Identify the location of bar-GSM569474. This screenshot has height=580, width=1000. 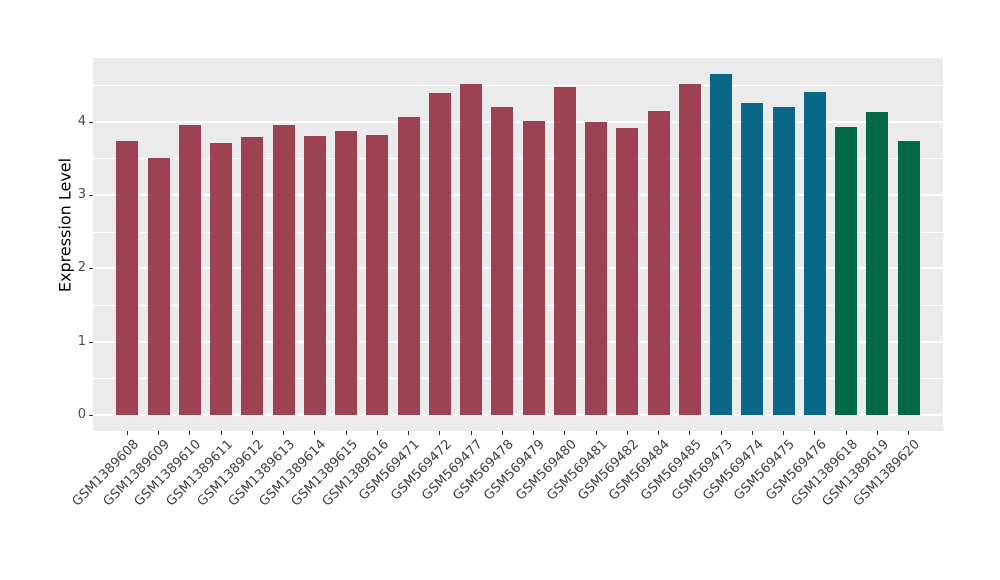
(752, 258).